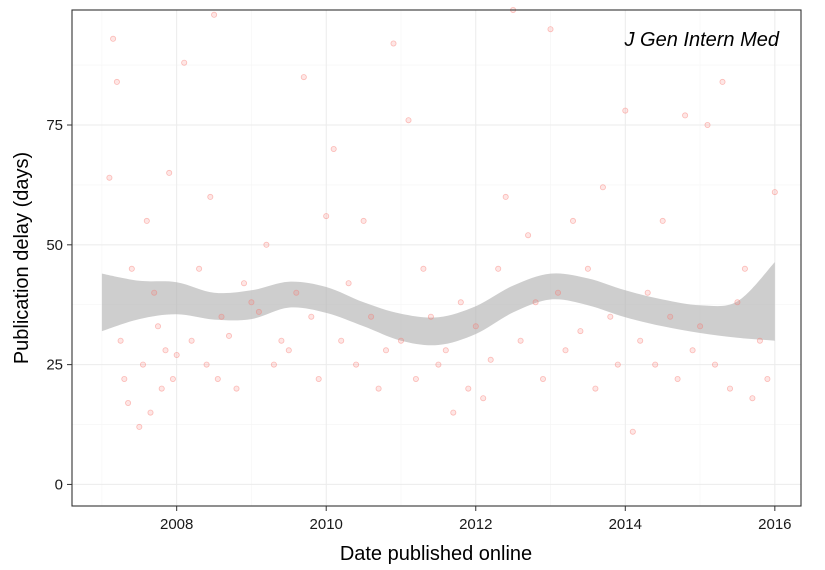 This screenshot has width=825, height=570. Describe the element at coordinates (54, 245) in the screenshot. I see `y-tick-label: 50` at that location.